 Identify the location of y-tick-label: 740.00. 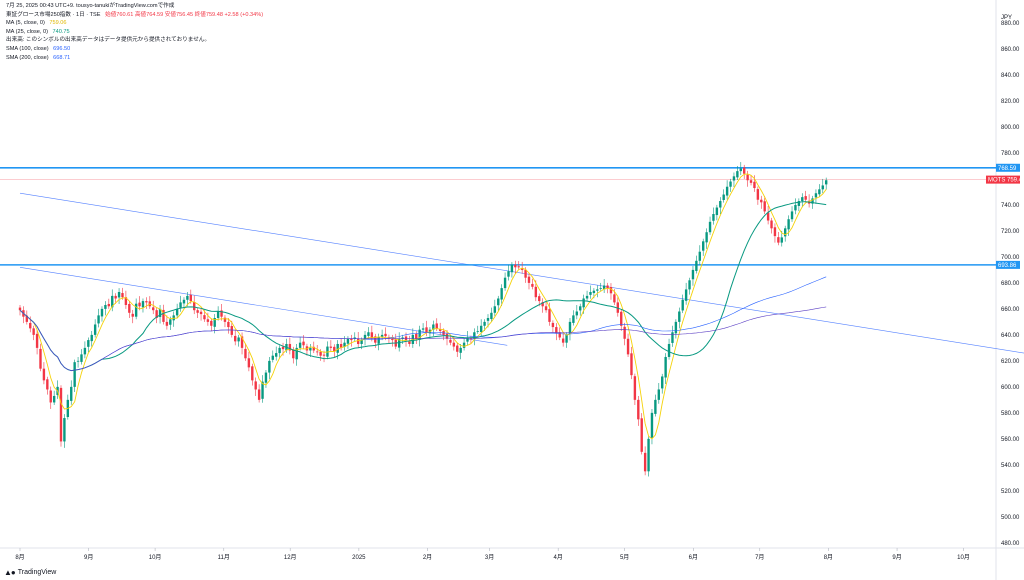
(1010, 206).